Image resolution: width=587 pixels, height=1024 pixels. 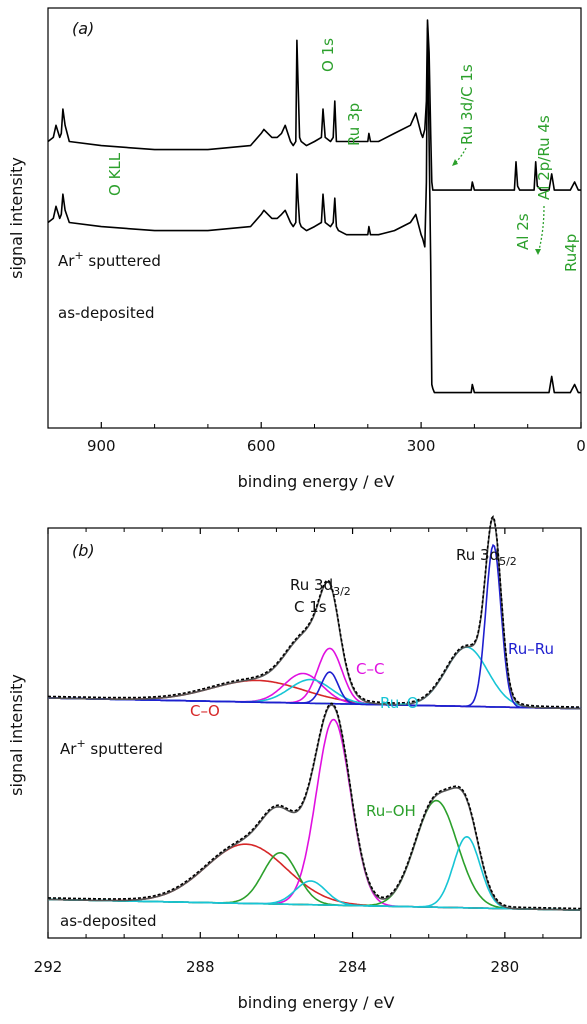 I want to click on annot-al-2s: Al 2s, so click(x=523, y=231).